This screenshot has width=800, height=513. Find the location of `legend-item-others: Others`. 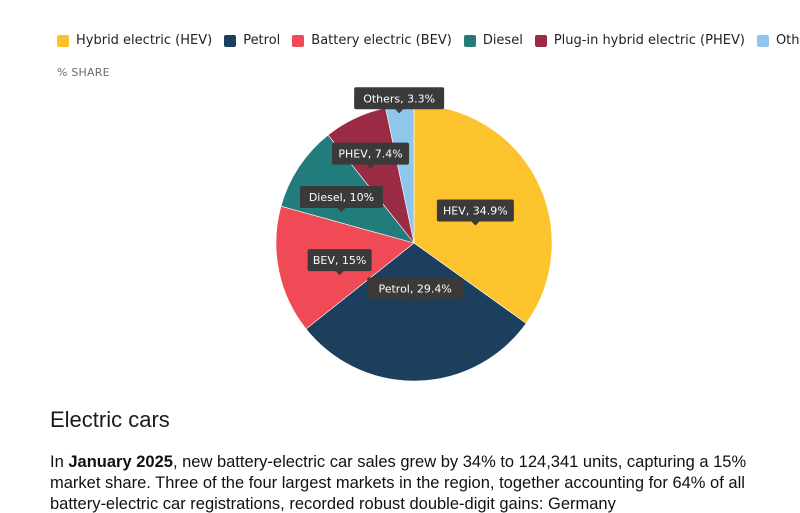

legend-item-others: Others is located at coordinates (778, 40).